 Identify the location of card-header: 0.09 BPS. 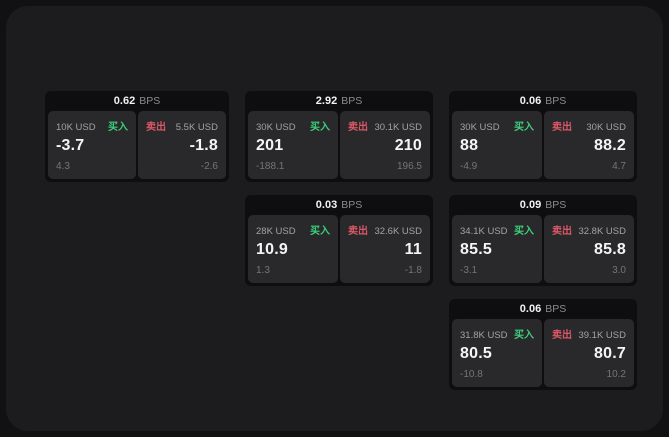
(543, 205).